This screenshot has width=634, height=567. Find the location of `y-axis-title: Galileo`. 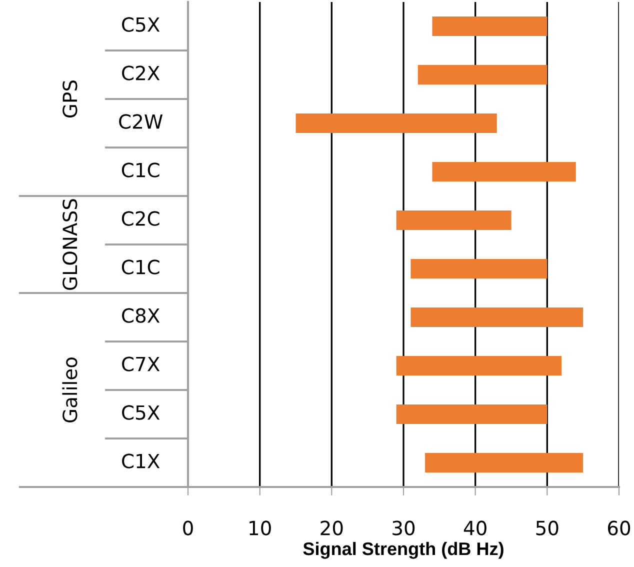

y-axis-title: Galileo is located at coordinates (70, 390).